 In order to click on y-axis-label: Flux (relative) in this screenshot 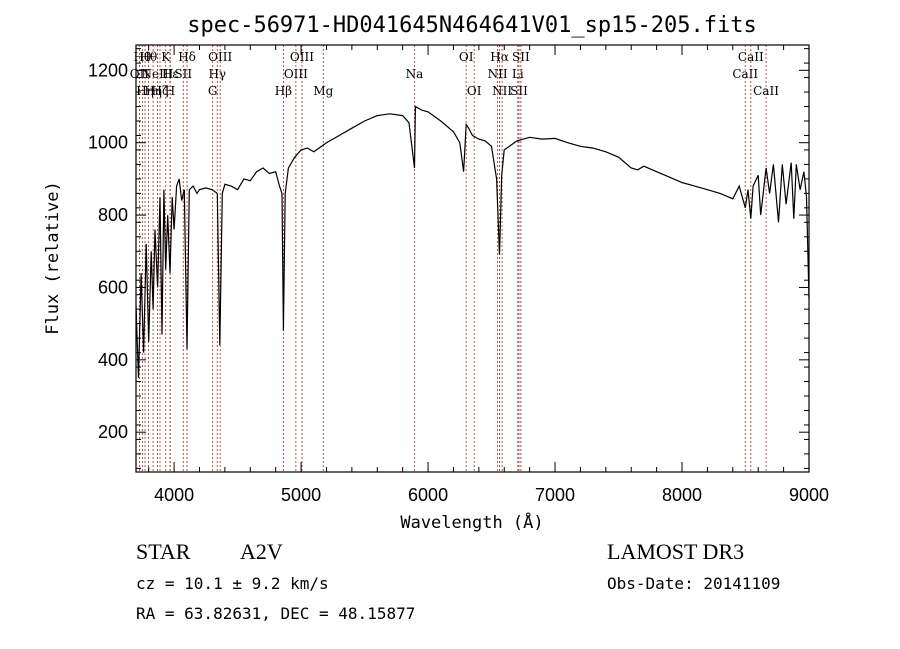, I will do `click(53, 258)`.